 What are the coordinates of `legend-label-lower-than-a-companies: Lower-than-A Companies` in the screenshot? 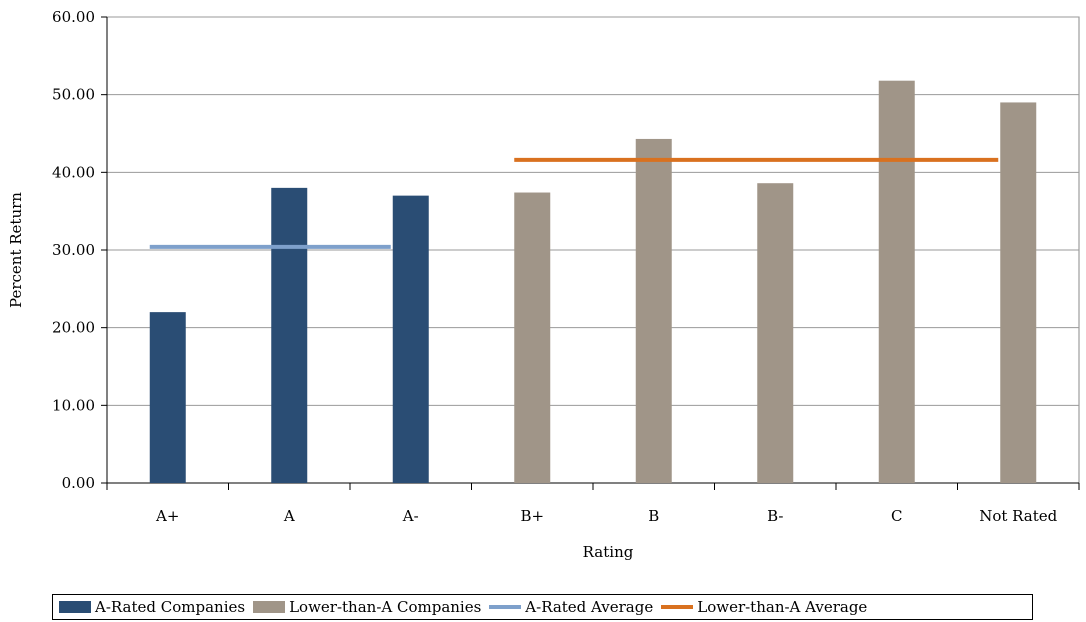 It's located at (385, 607).